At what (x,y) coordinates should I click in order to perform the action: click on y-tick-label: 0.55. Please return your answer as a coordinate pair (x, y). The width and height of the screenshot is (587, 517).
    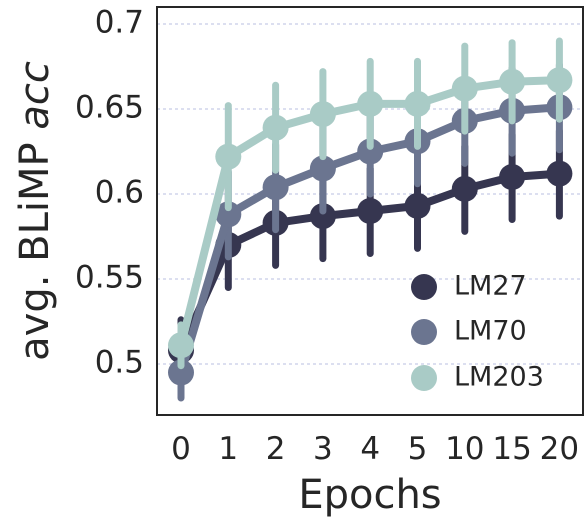
    Looking at the image, I should click on (109, 278).